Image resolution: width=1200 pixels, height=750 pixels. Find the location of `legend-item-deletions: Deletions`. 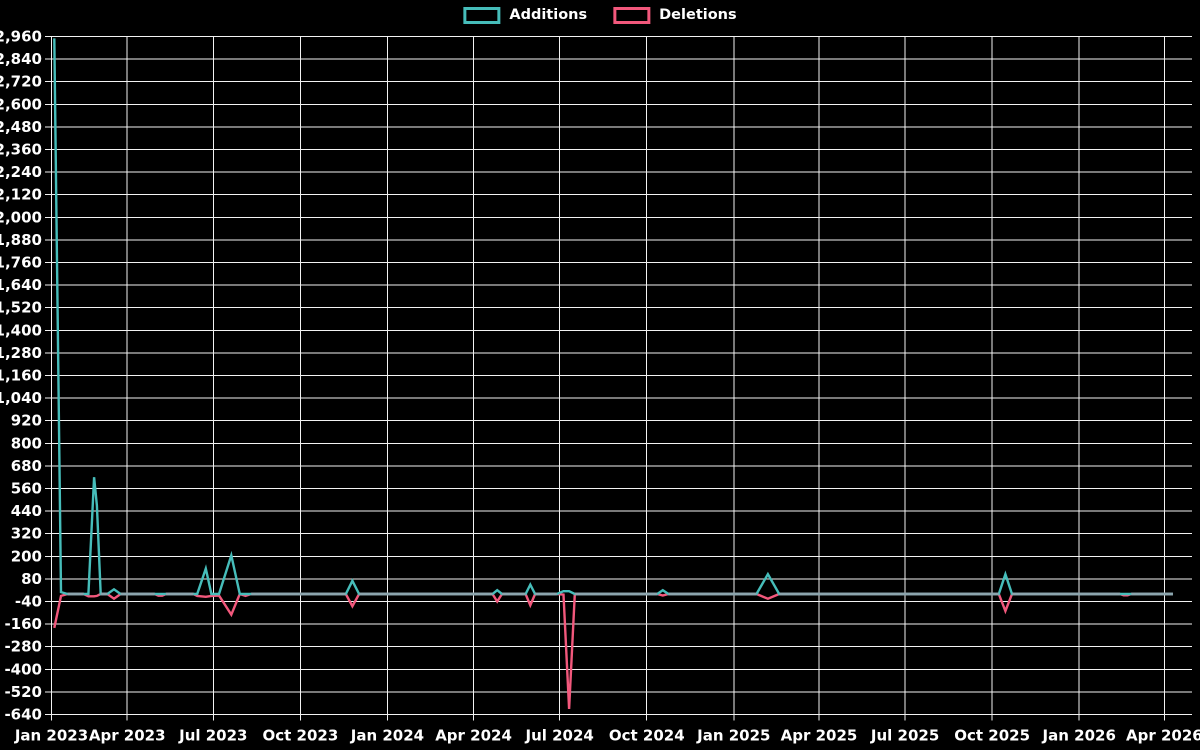

legend-item-deletions: Deletions is located at coordinates (675, 15).